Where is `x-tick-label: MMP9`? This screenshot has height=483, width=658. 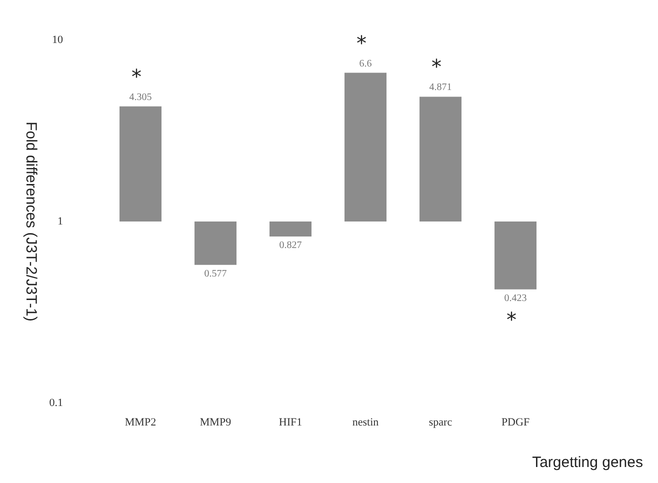 x-tick-label: MMP9 is located at coordinates (216, 422).